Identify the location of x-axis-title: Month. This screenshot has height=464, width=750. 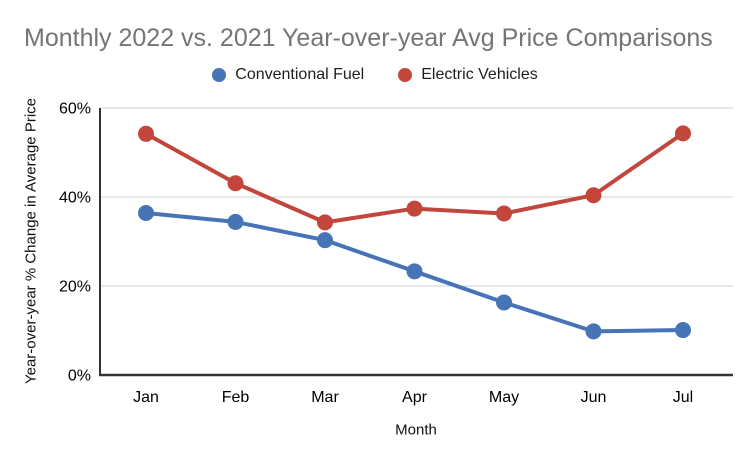
(416, 430).